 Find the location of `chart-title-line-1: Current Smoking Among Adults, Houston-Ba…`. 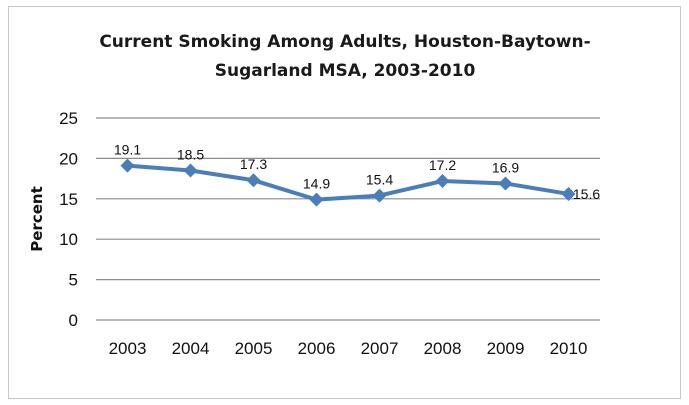

chart-title-line-1: Current Smoking Among Adults, Houston-Ba… is located at coordinates (344, 42).